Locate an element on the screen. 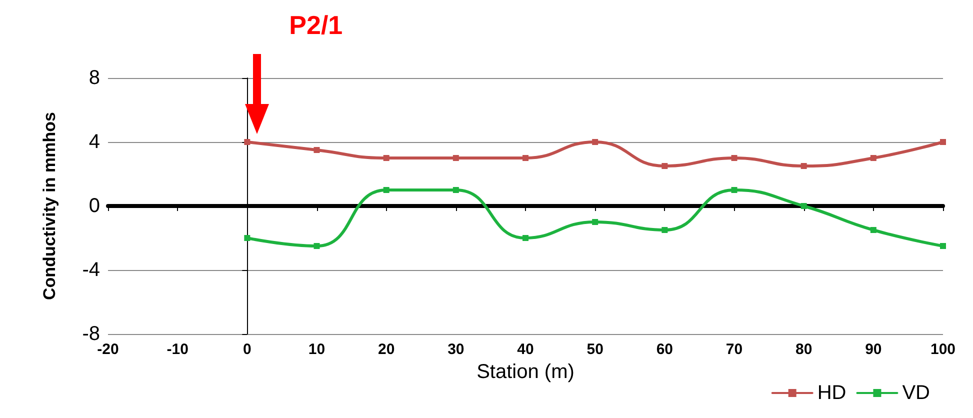 This screenshot has width=973, height=418. x-axis-title: Station (m) is located at coordinates (525, 371).